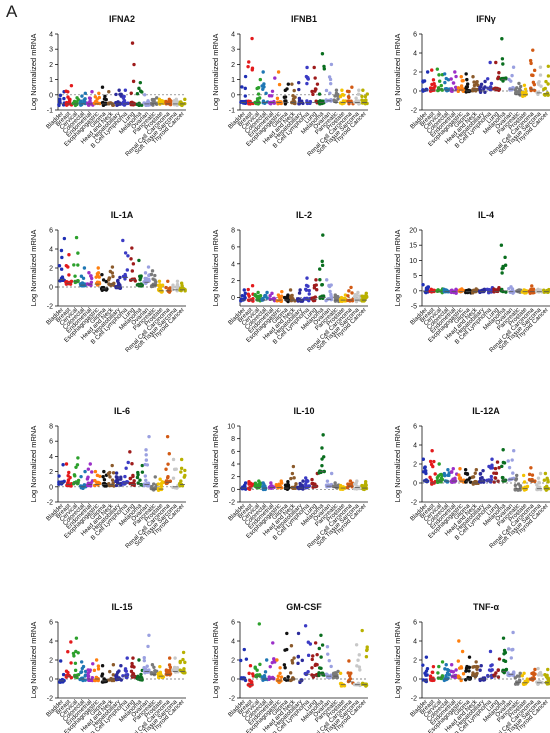  I want to click on y-tick-label: 1, so click(51, 80).